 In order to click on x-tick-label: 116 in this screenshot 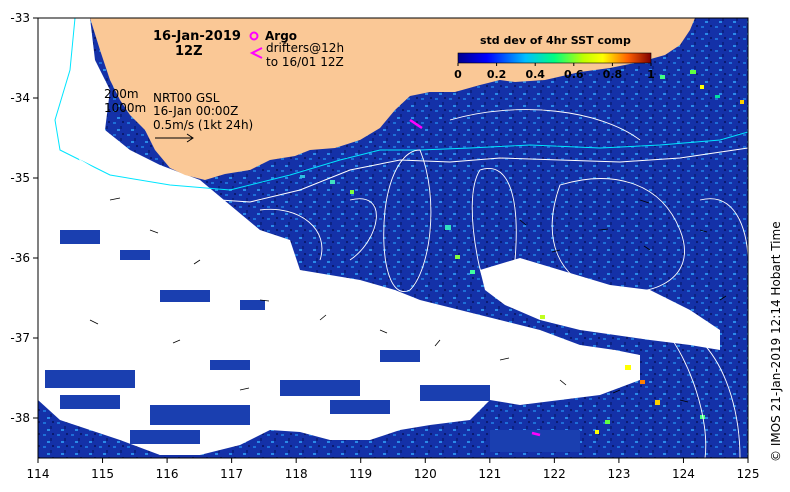, I will do `click(167, 474)`.